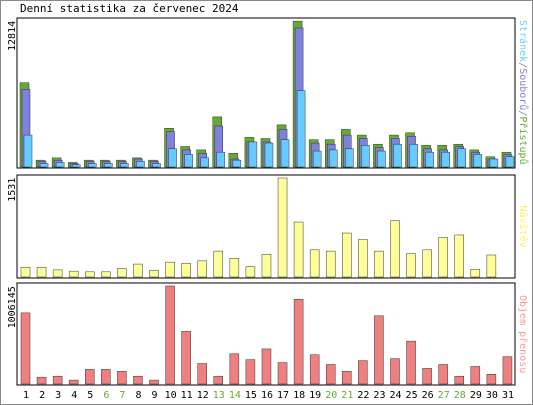 The image size is (533, 405). What do you see at coordinates (460, 395) in the screenshot?
I see `x-tick-label: 28` at bounding box center [460, 395].